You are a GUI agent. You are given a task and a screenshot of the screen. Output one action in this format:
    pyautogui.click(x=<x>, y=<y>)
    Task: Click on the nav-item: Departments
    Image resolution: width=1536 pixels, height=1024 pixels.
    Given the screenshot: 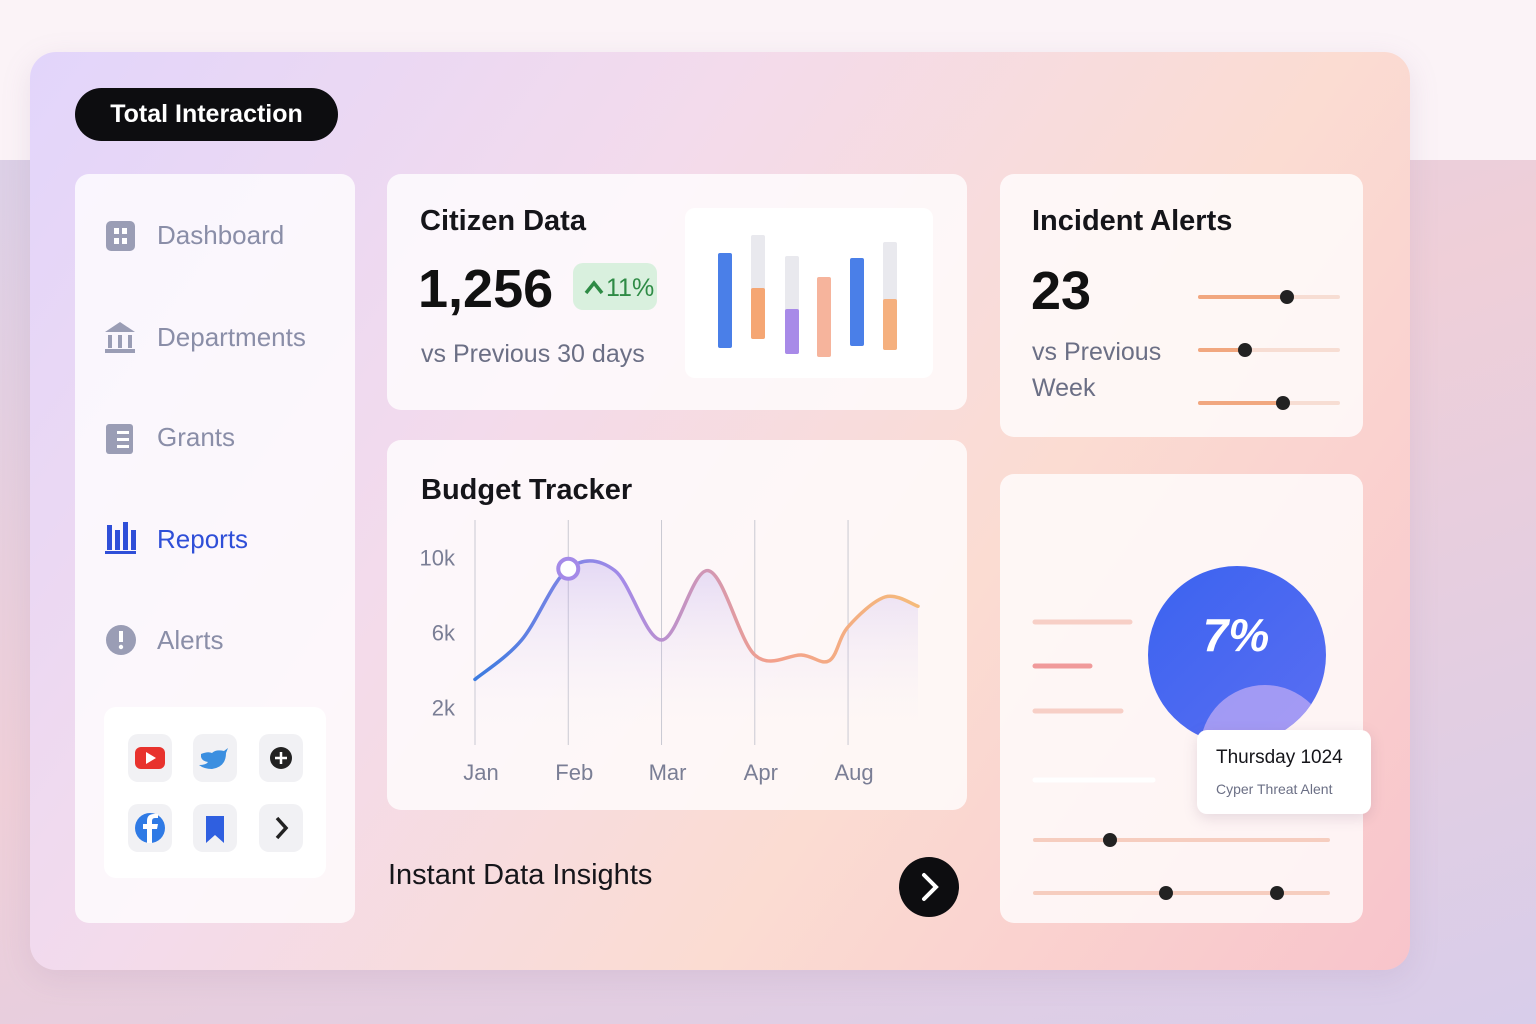 What is the action you would take?
    pyautogui.click(x=231, y=337)
    